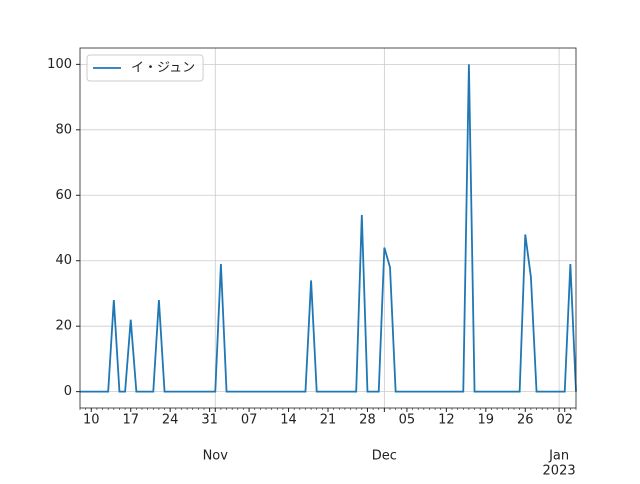 The height and width of the screenshot is (484, 640). What do you see at coordinates (559, 471) in the screenshot?
I see `x-offset-label: 2023` at bounding box center [559, 471].